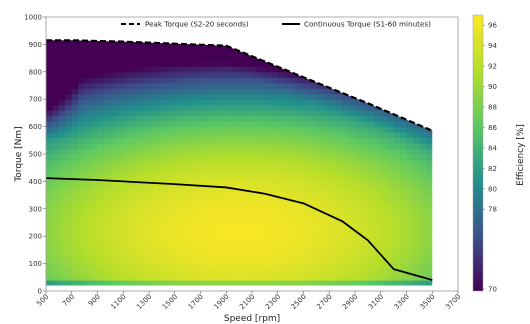 Image resolution: width=530 pixels, height=324 pixels. Describe the element at coordinates (94, 300) in the screenshot. I see `x-tick-label: 900` at that location.